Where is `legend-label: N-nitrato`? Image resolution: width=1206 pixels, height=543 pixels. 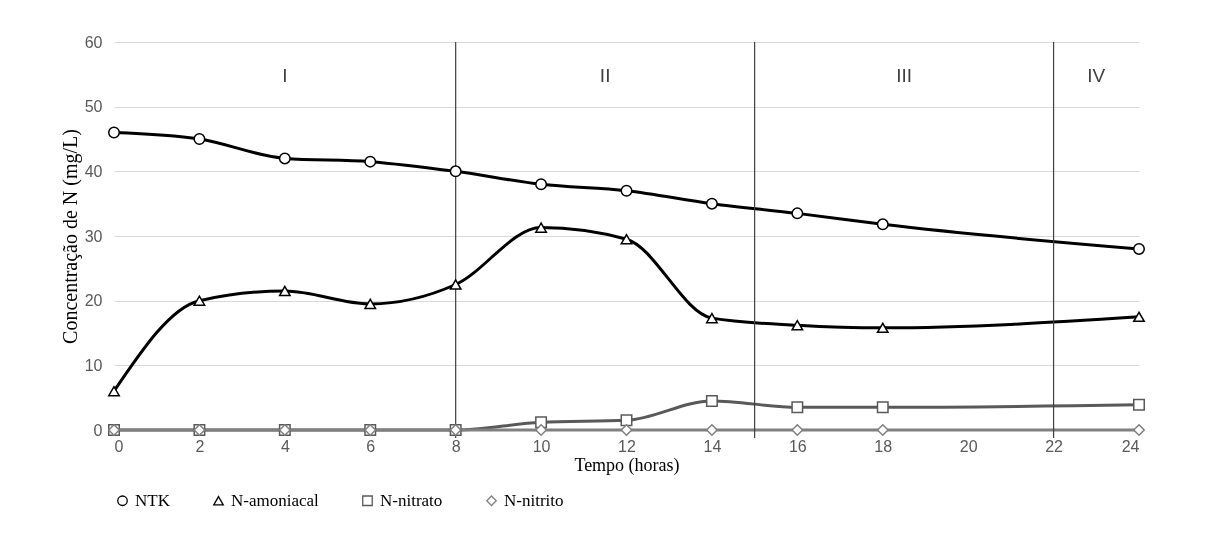
legend-label: N-nitrato is located at coordinates (411, 500).